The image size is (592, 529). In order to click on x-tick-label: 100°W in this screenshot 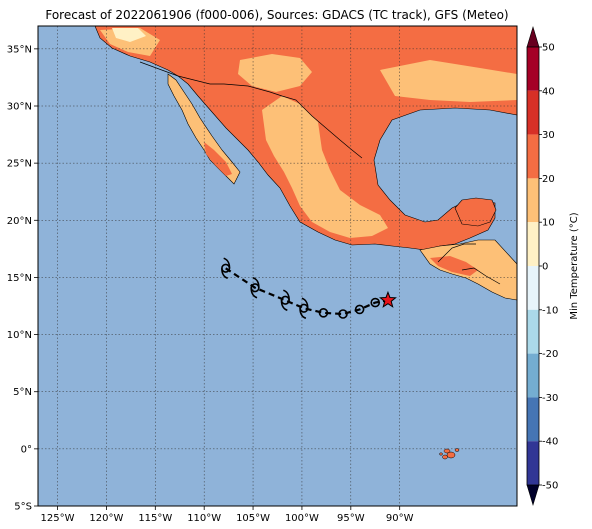, I will do `click(302, 518)`.